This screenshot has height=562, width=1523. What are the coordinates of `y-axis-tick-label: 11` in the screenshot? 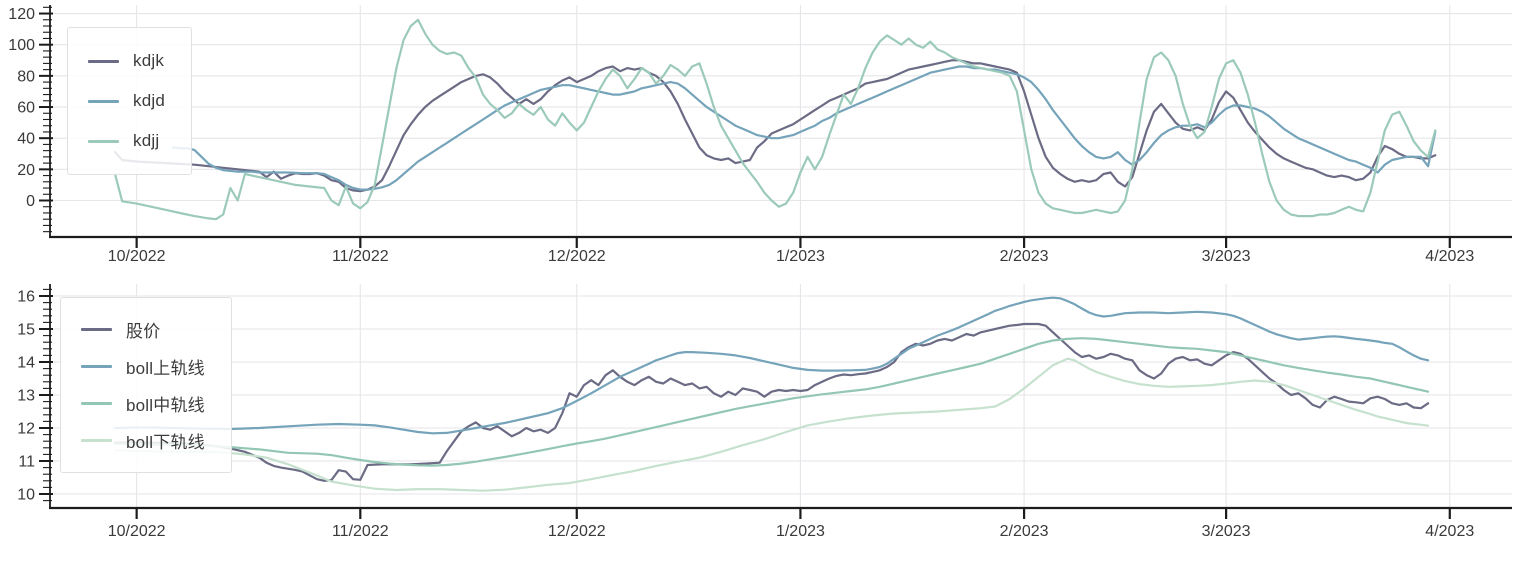 It's located at (26, 462).